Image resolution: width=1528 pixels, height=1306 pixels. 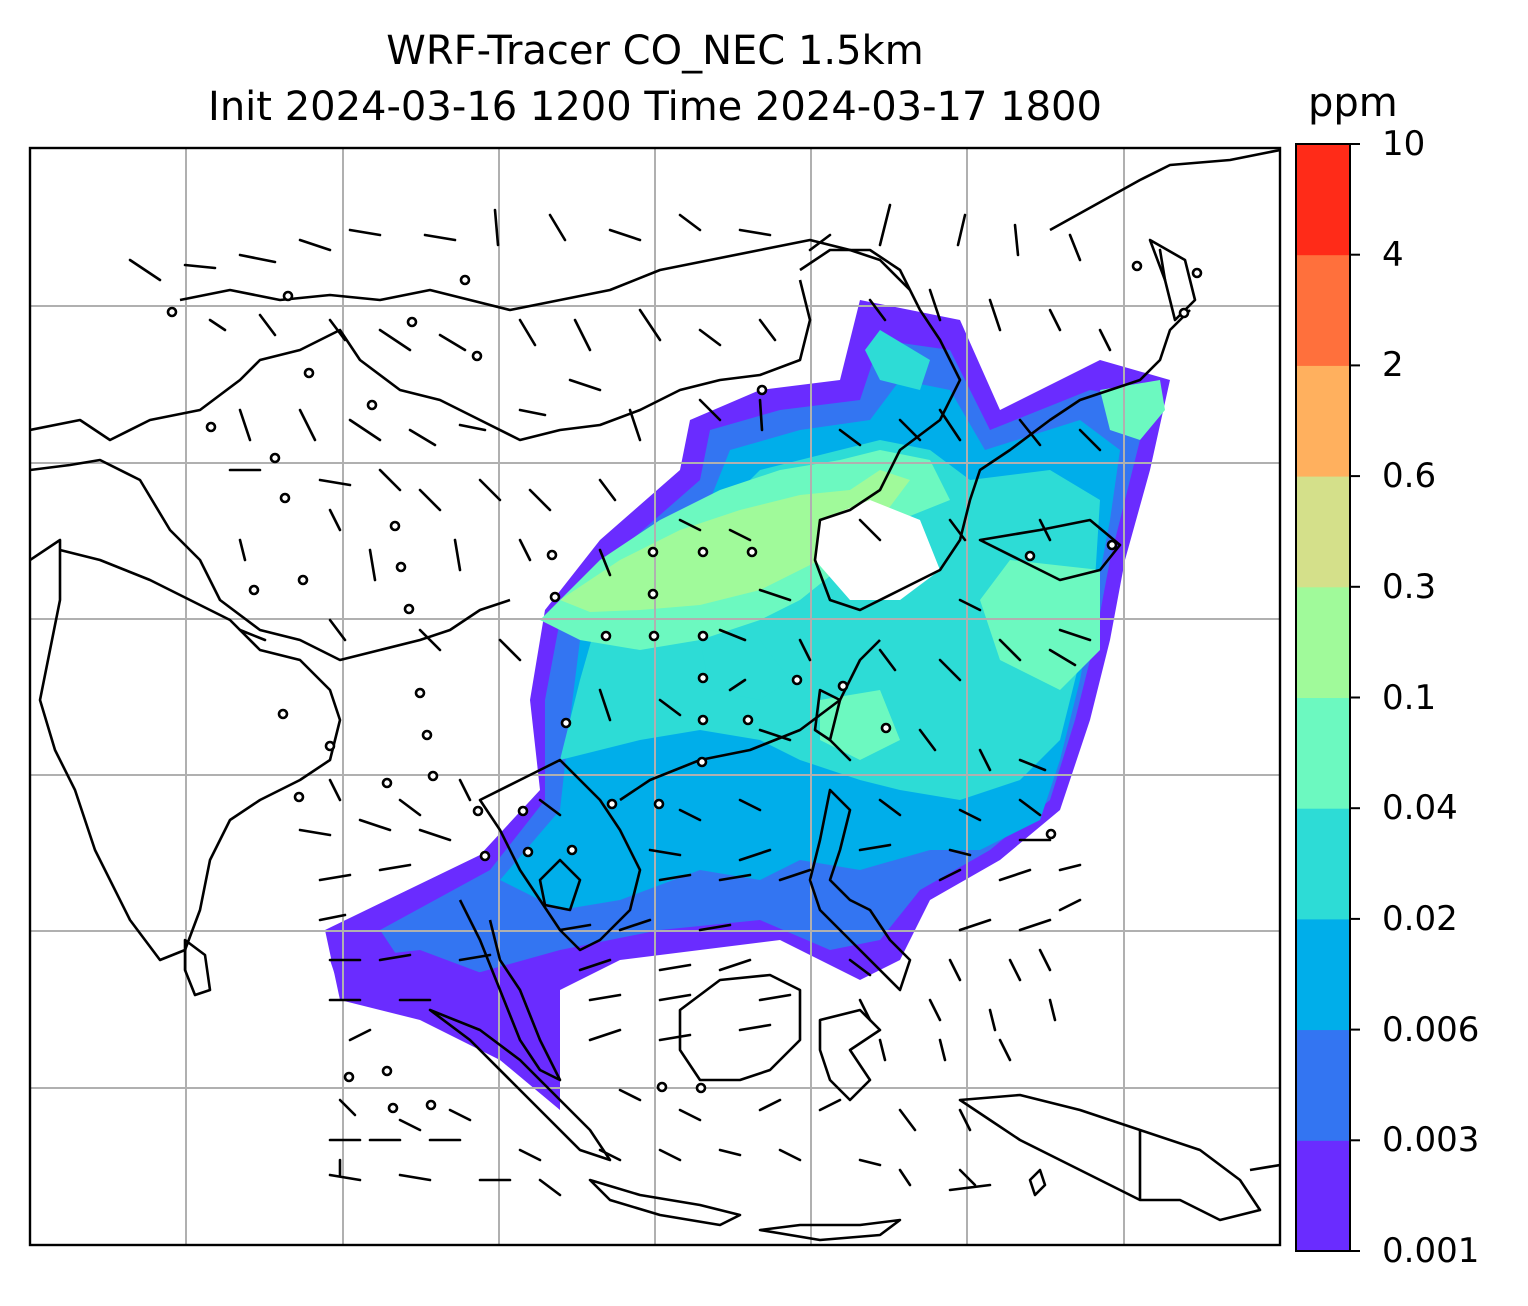 What do you see at coordinates (1431, 1251) in the screenshot?
I see `colorbar-tick-label: 0.001` at bounding box center [1431, 1251].